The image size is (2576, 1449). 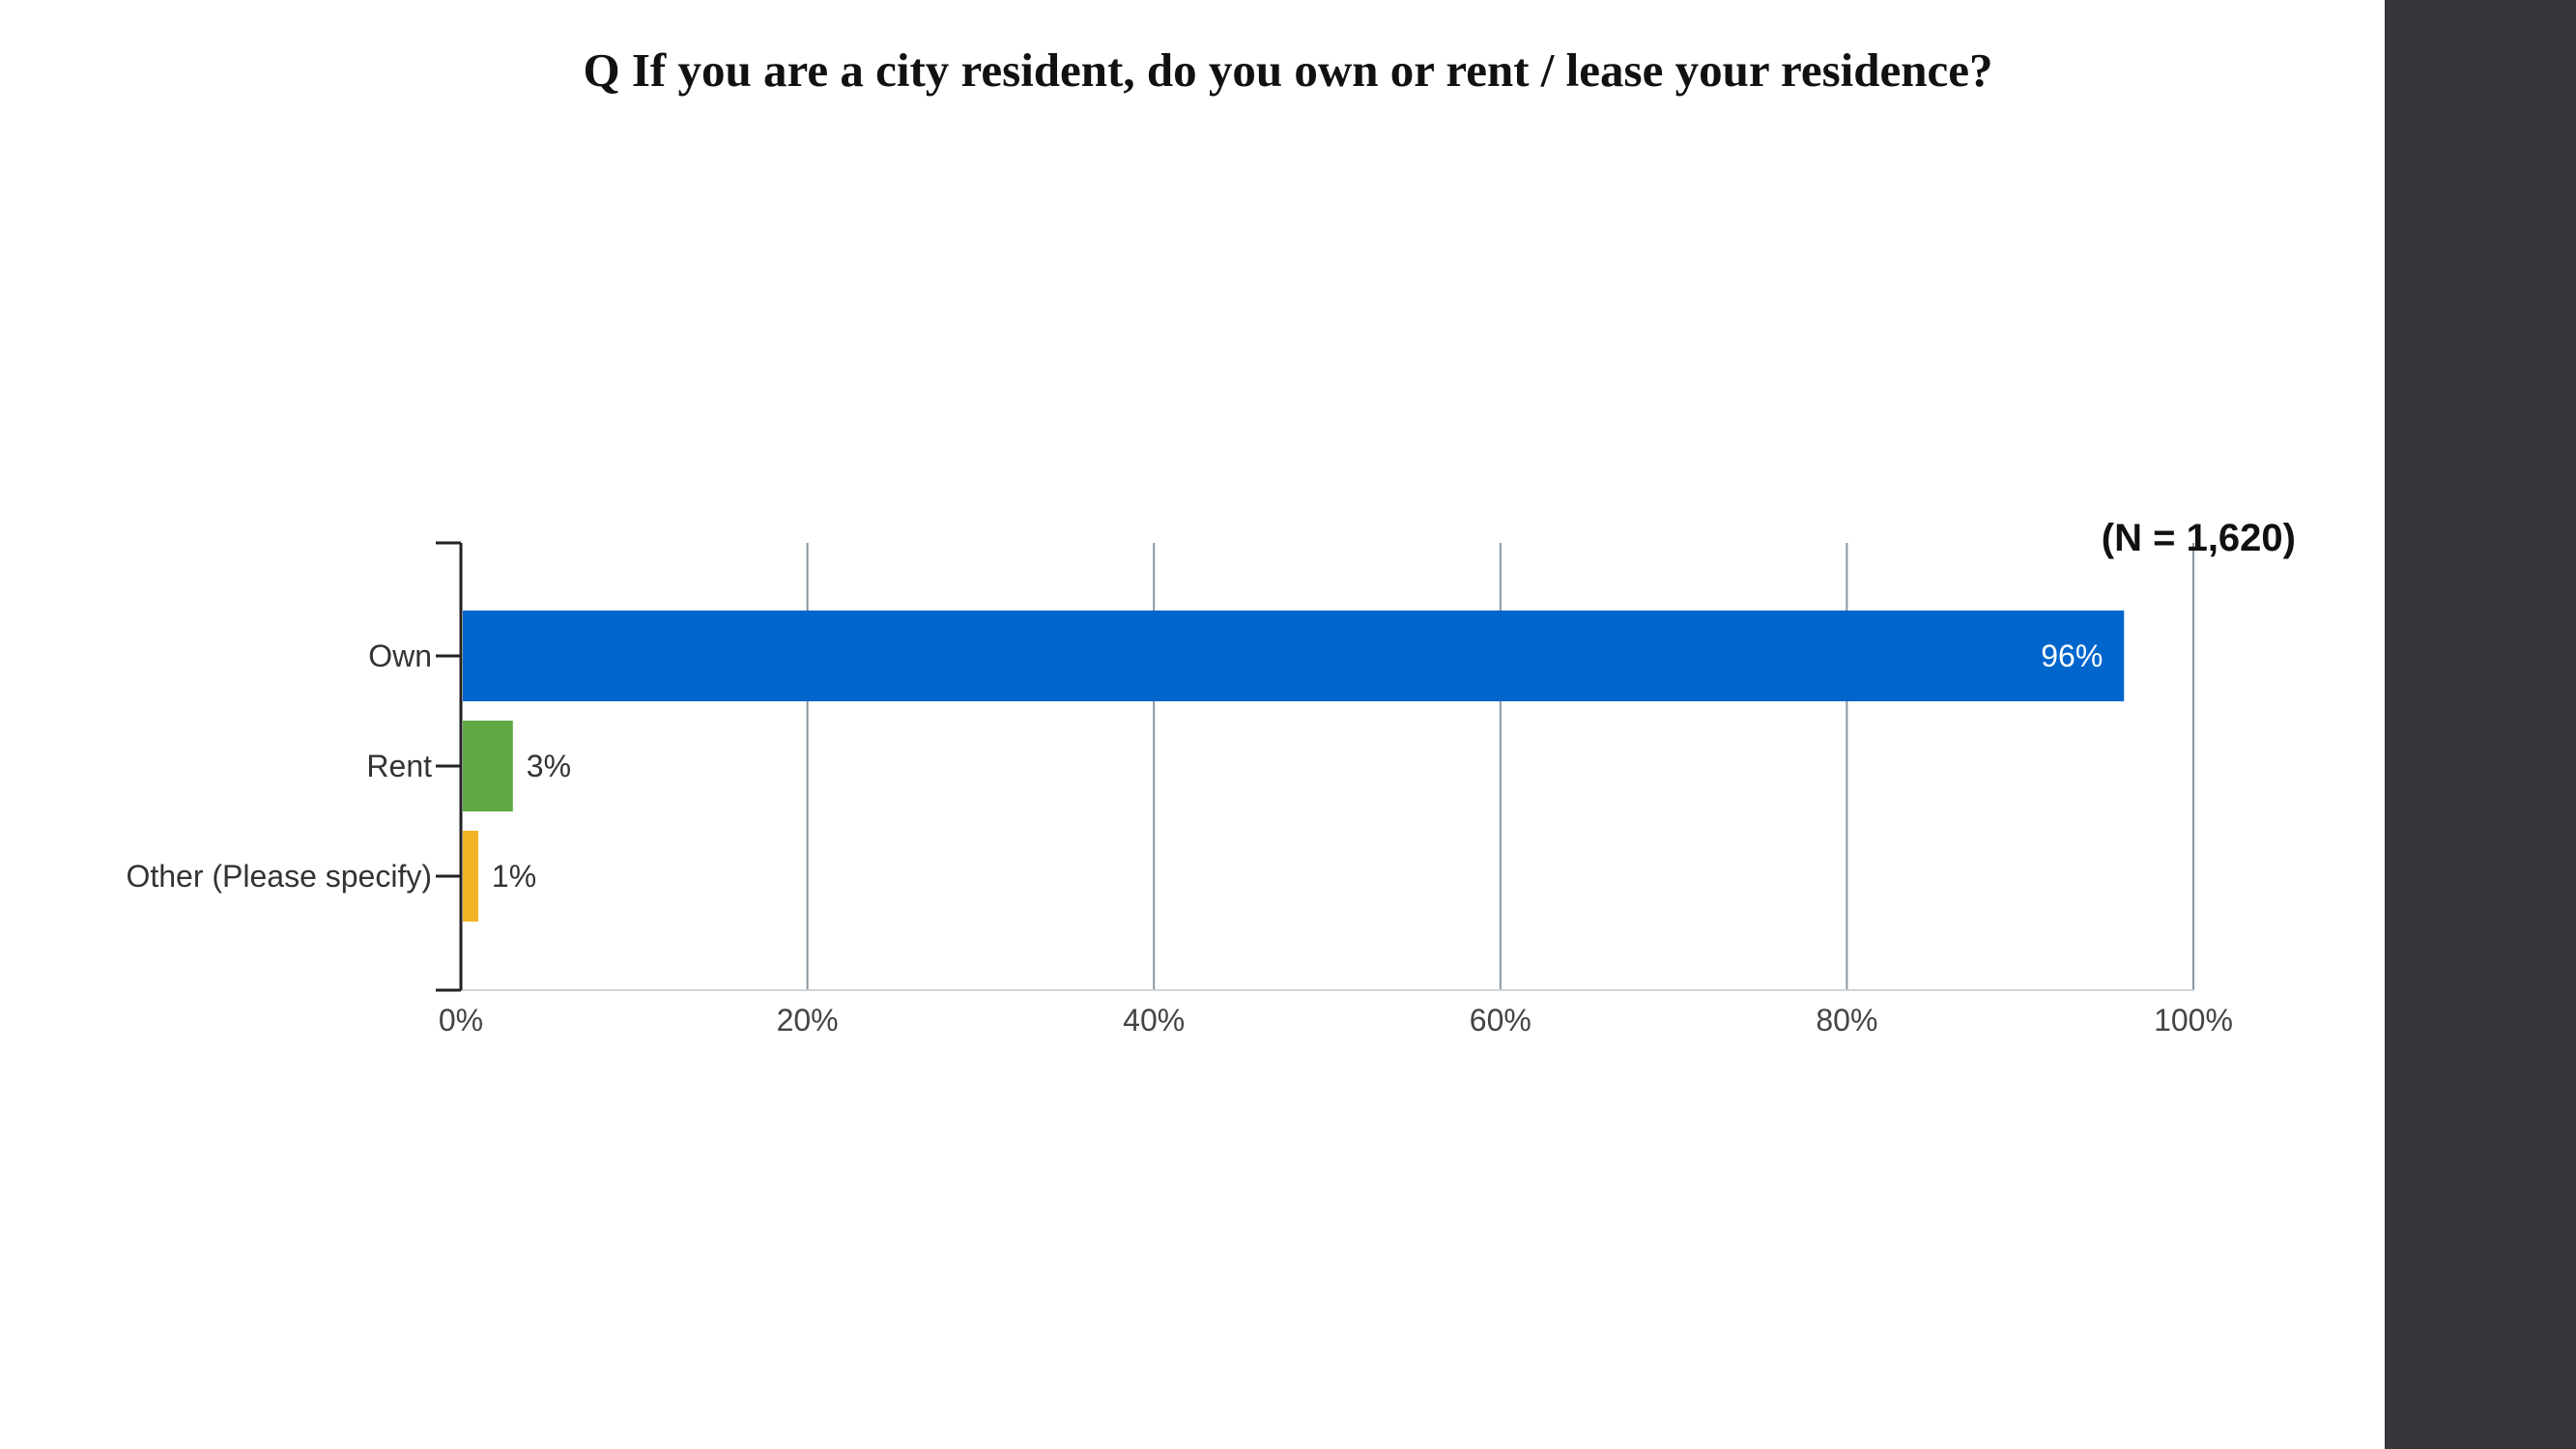 I want to click on bars, so click(x=1294, y=766).